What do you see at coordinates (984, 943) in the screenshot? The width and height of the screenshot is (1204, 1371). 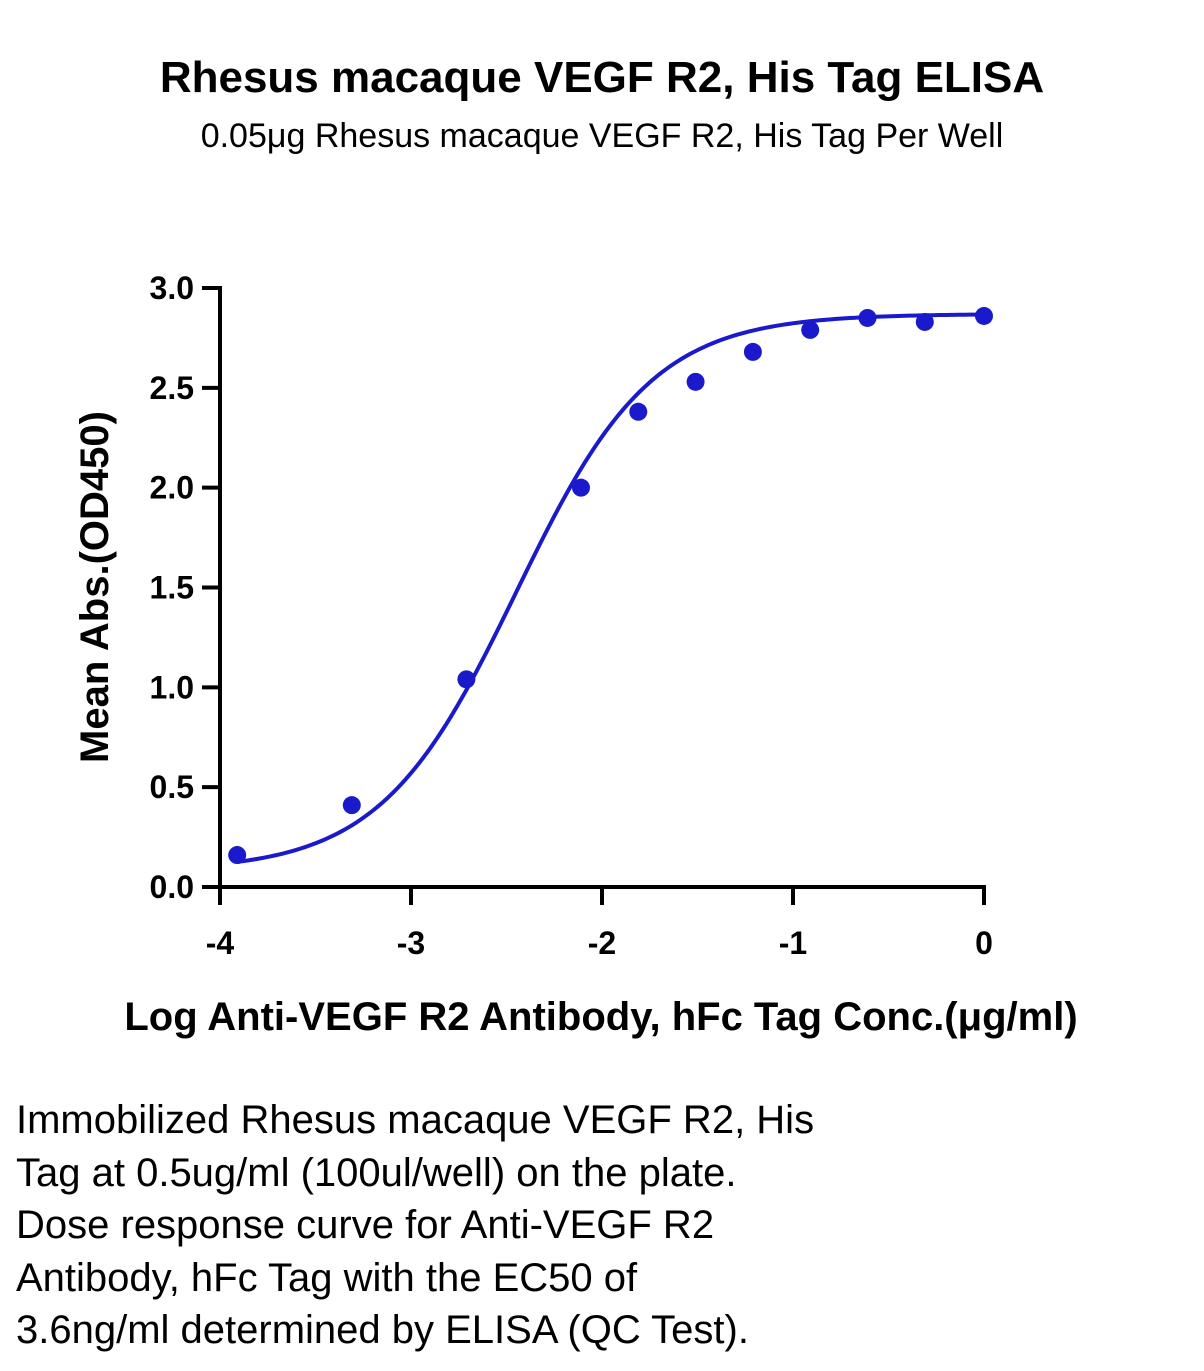 I see `x-tick-label: 0` at bounding box center [984, 943].